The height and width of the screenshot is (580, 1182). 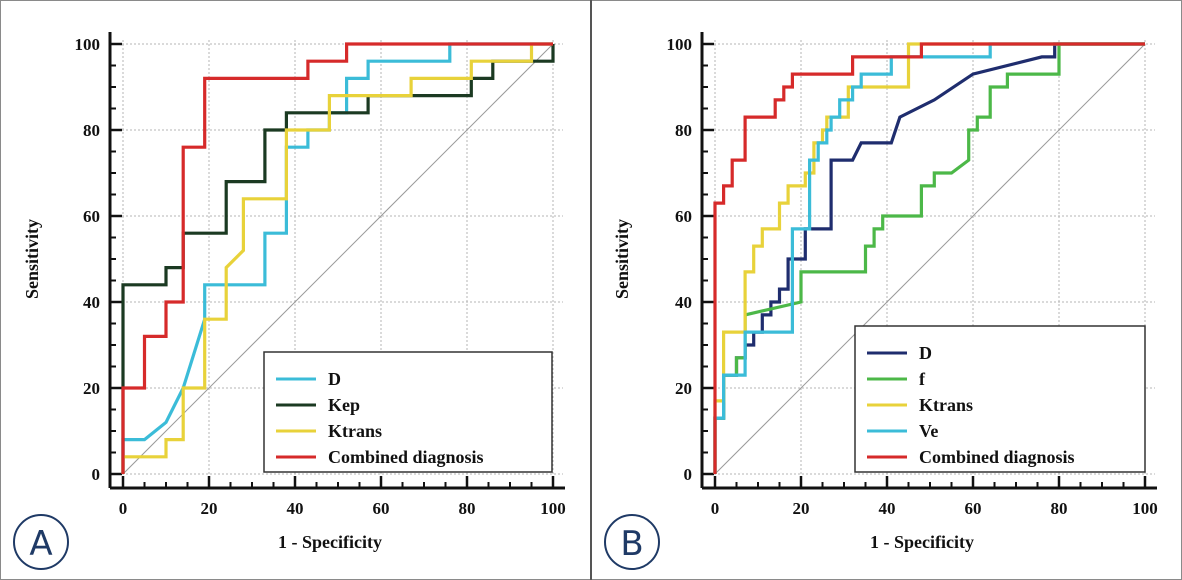 What do you see at coordinates (591, 290) in the screenshot?
I see `panel-divider` at bounding box center [591, 290].